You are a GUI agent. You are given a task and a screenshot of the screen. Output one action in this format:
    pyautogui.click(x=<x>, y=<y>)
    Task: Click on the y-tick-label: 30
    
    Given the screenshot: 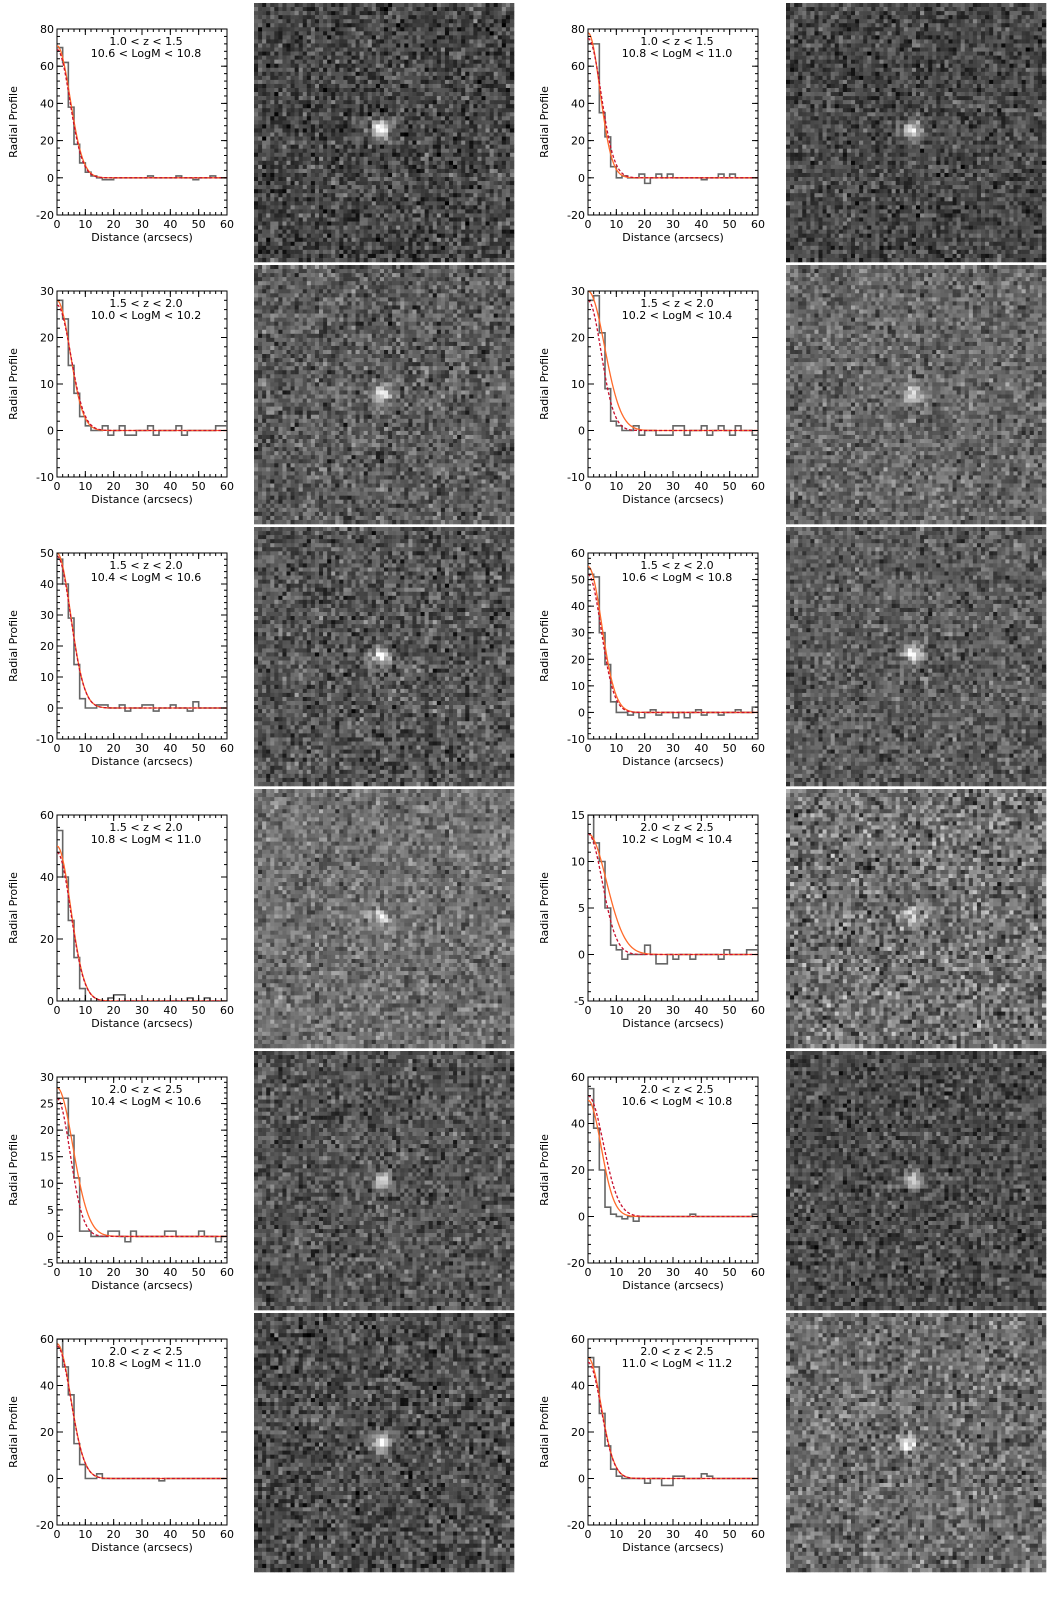 What is the action you would take?
    pyautogui.click(x=47, y=615)
    